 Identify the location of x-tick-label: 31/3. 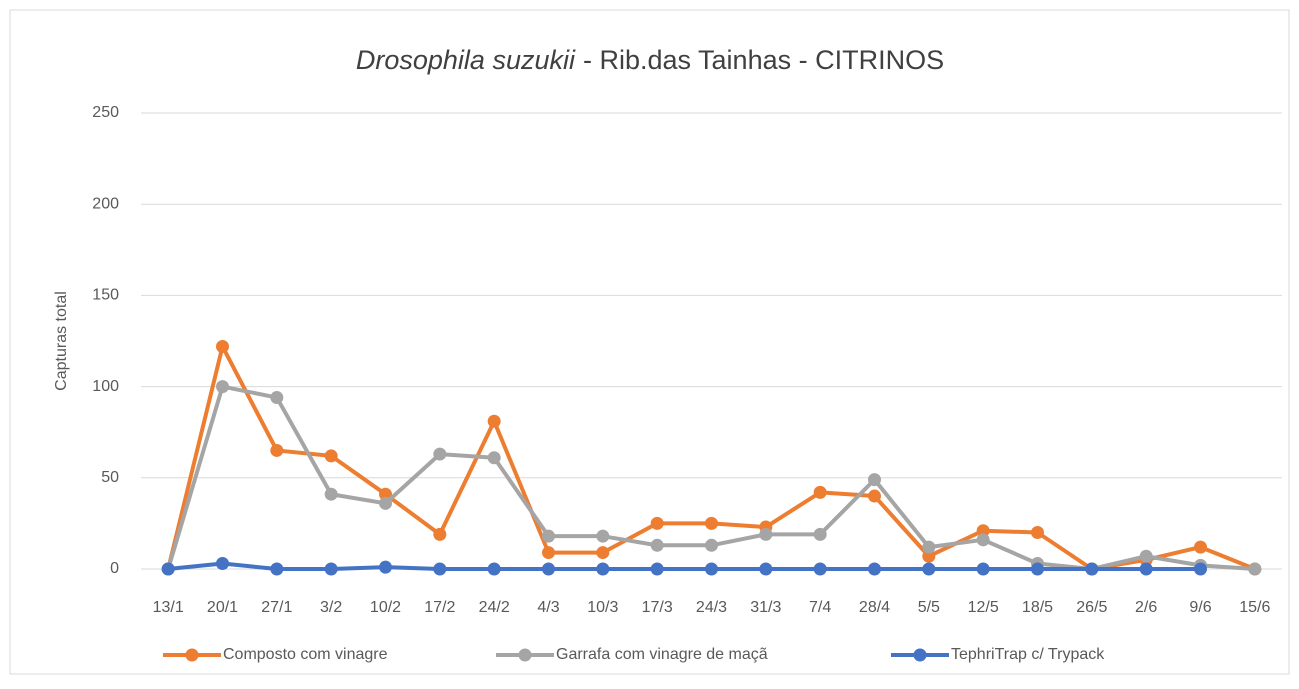
(765, 607).